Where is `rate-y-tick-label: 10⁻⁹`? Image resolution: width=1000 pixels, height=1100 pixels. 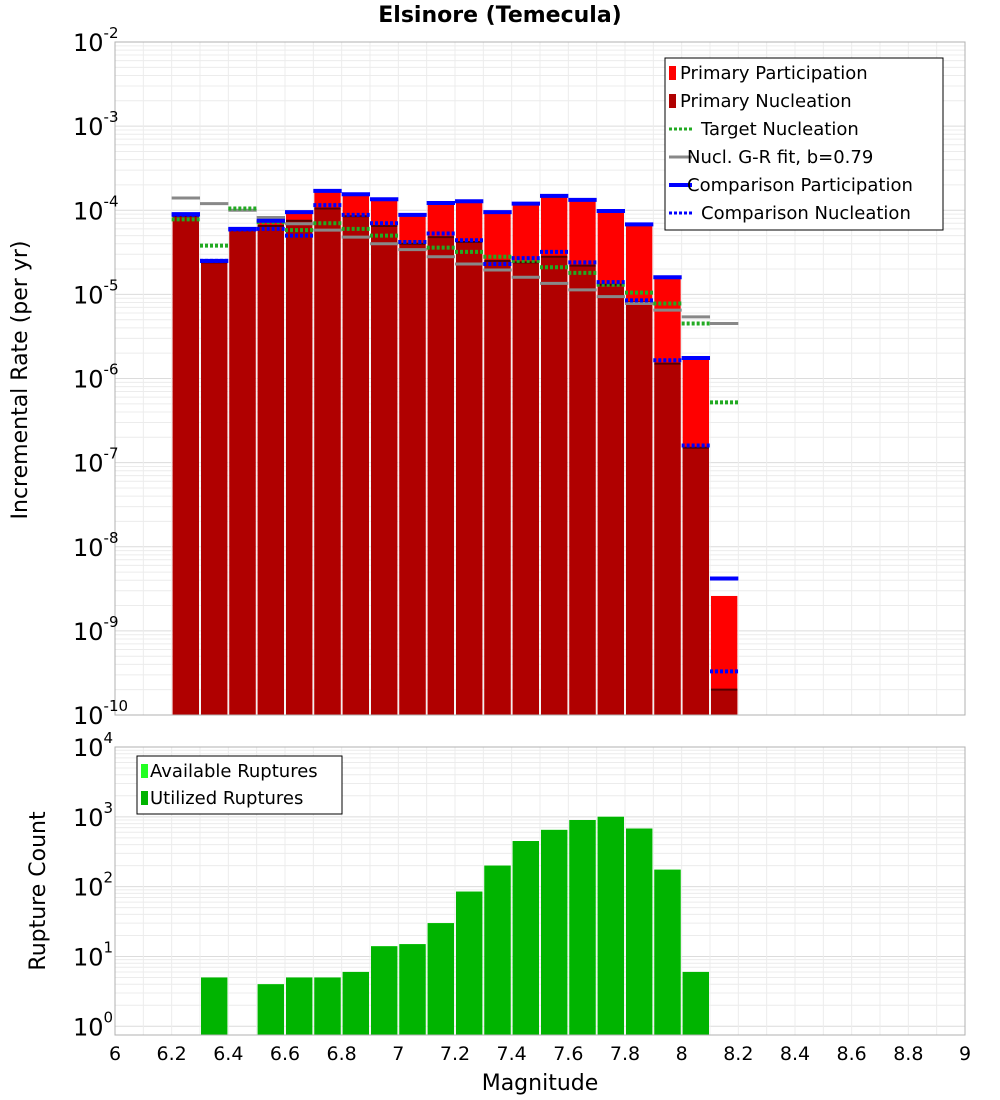 rate-y-tick-label: 10⁻⁹ is located at coordinates (96, 629).